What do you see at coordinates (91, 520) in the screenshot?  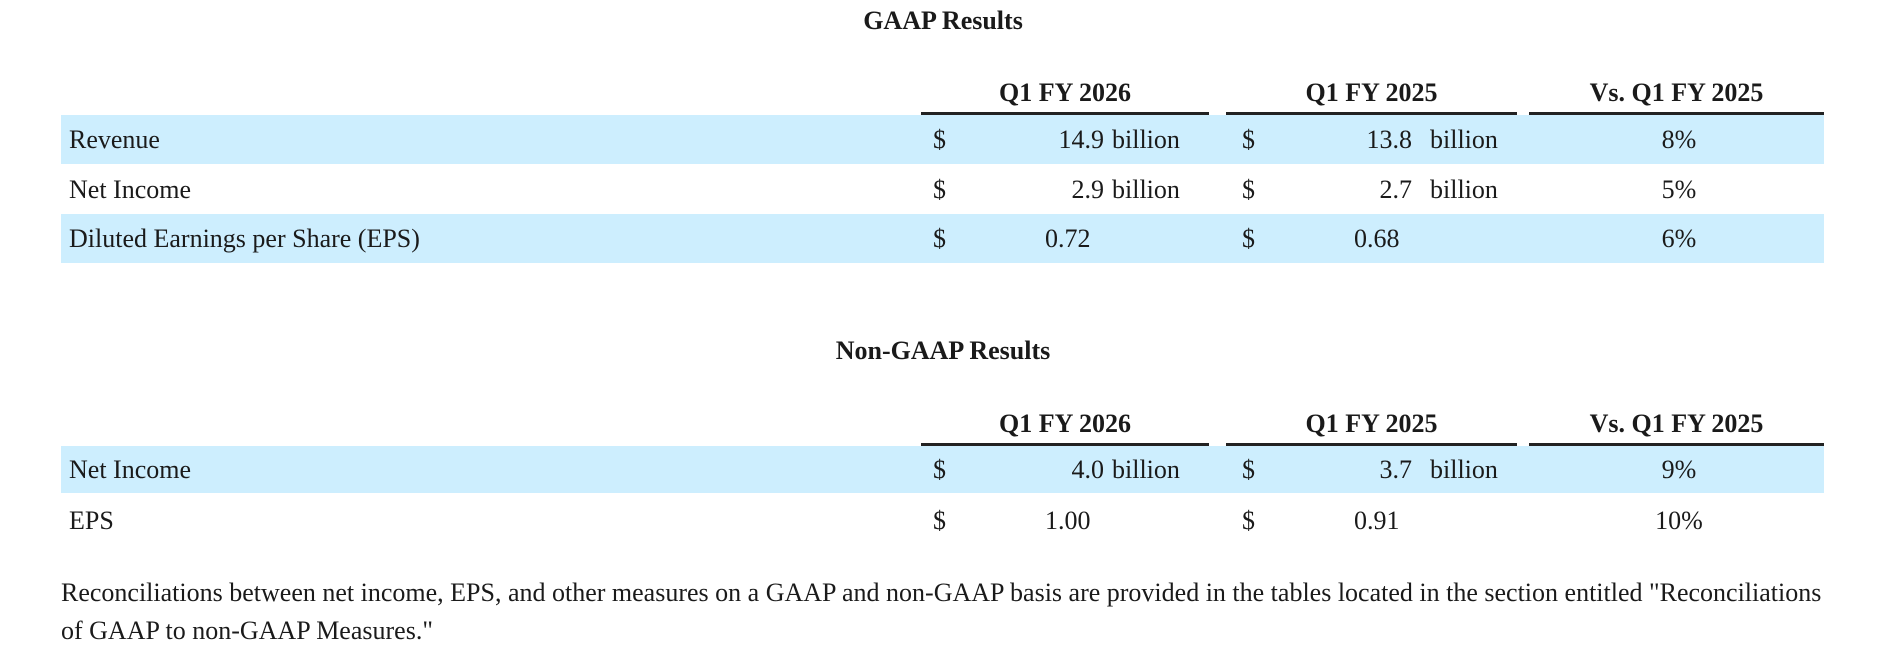 I see `row-label: EPS` at bounding box center [91, 520].